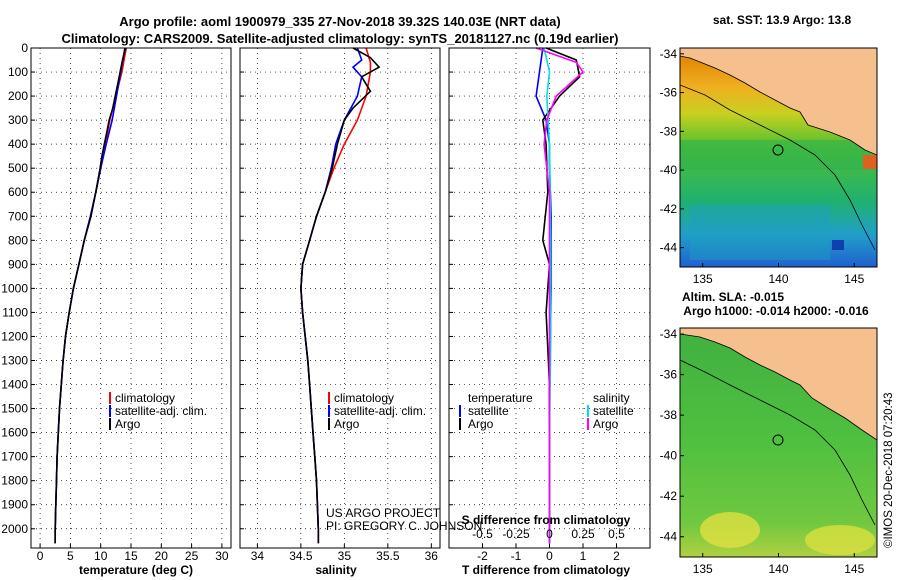  I want to click on sla-map, so click(778, 442).